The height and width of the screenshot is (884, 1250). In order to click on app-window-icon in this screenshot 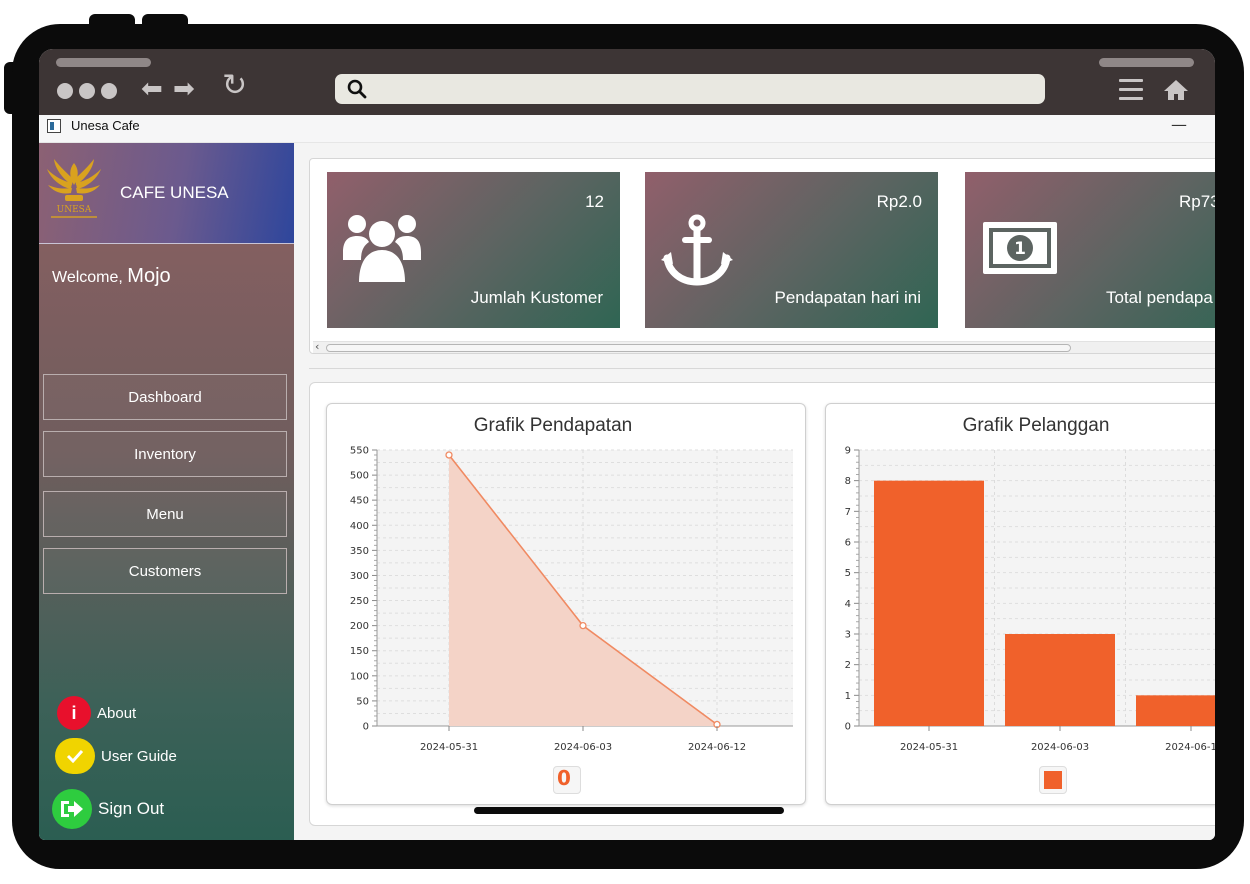, I will do `click(54, 126)`.